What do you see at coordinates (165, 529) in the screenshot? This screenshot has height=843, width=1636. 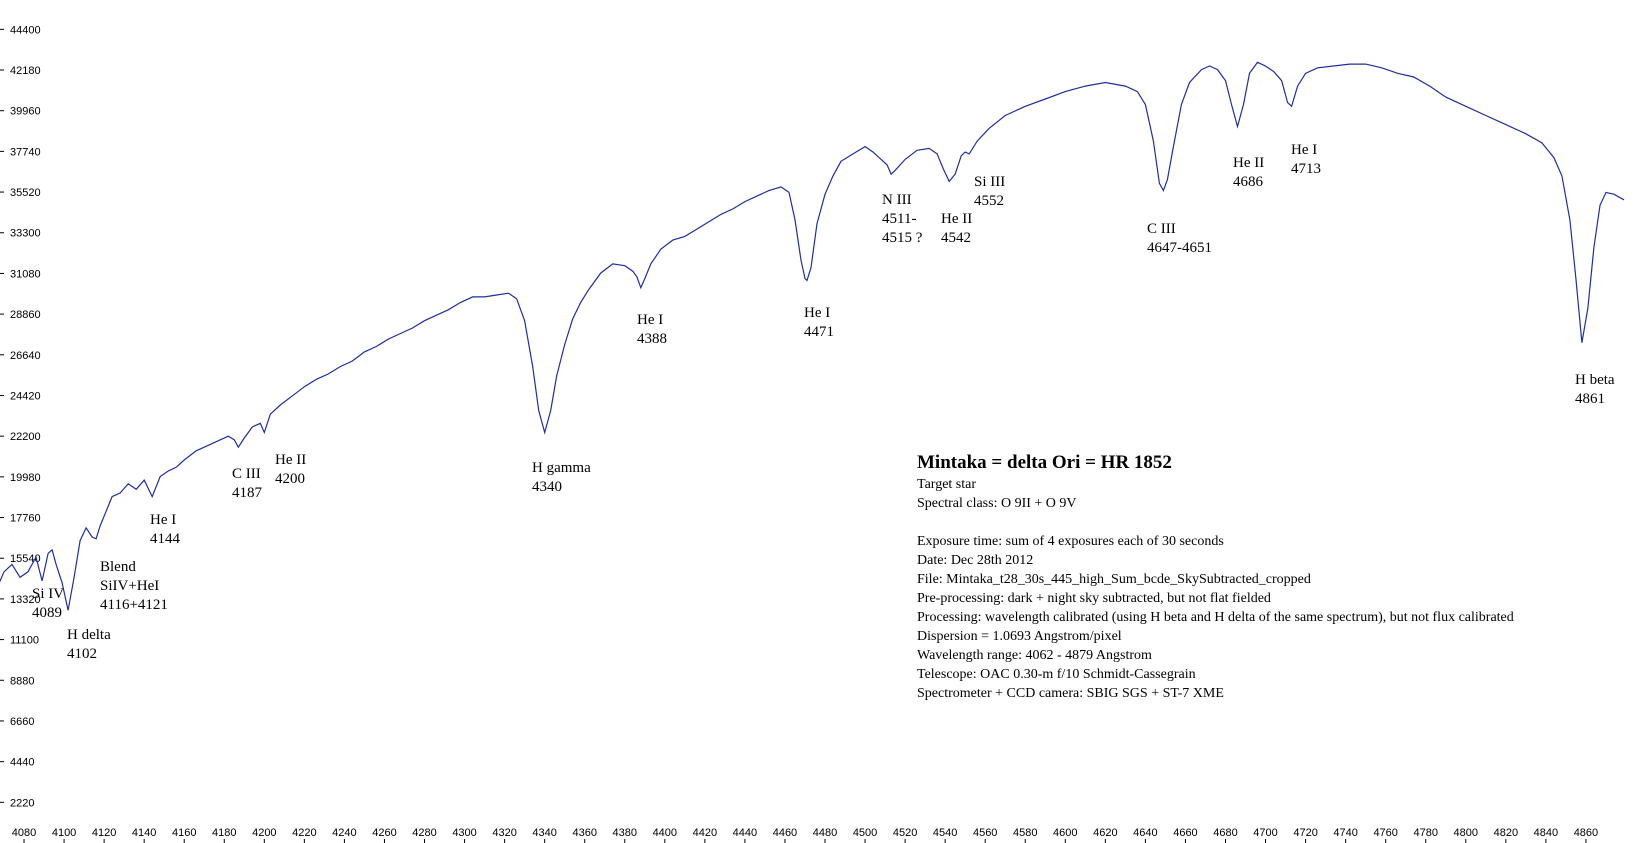 I see `annotation-he-i-4144: He I 4144` at bounding box center [165, 529].